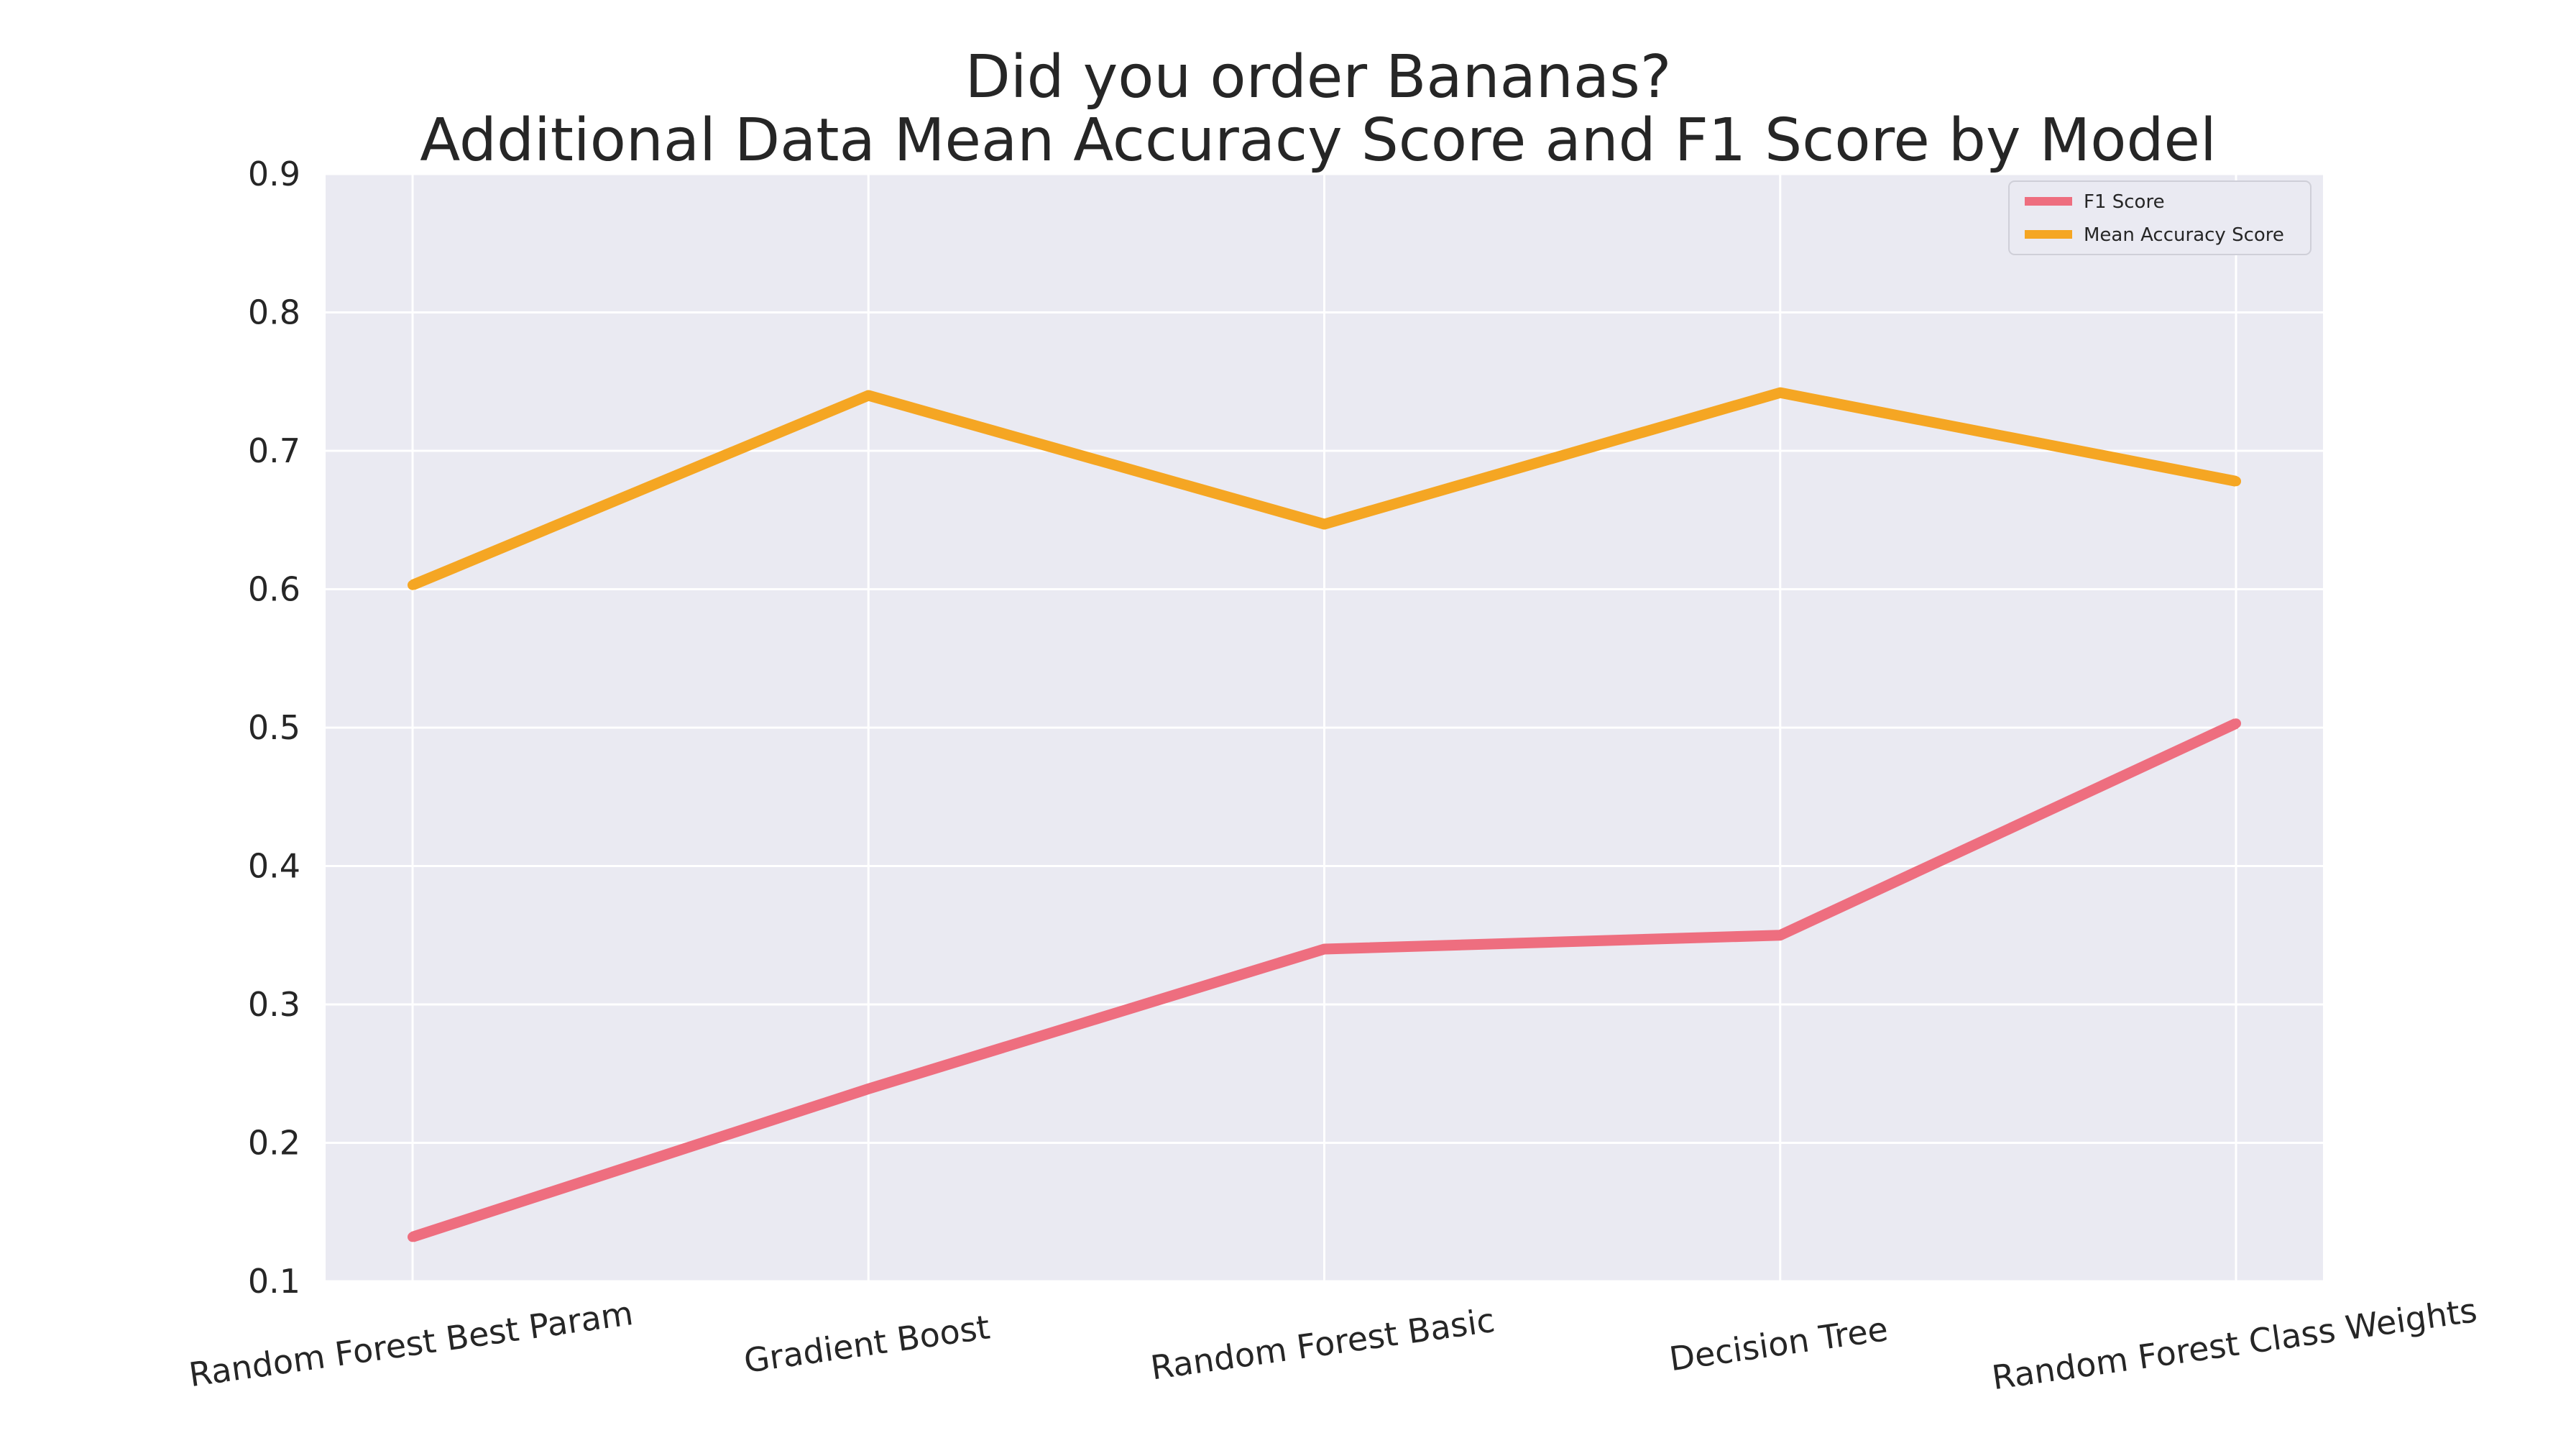  I want to click on x-tick-label: Random Forest Class Weights, so click(2235, 1344).